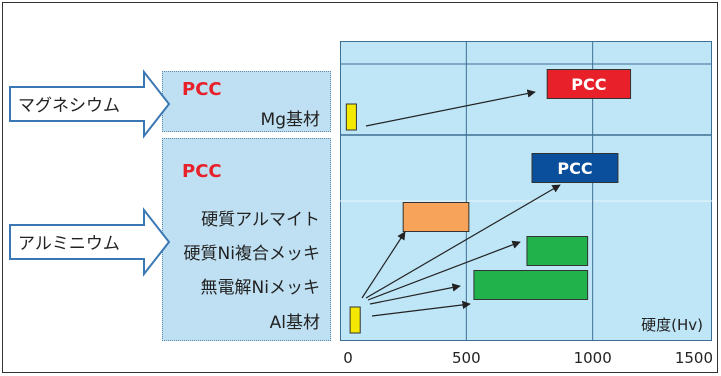  Describe the element at coordinates (528, 358) in the screenshot. I see `x-axis-ticks: 0 500 1000 1500` at that location.